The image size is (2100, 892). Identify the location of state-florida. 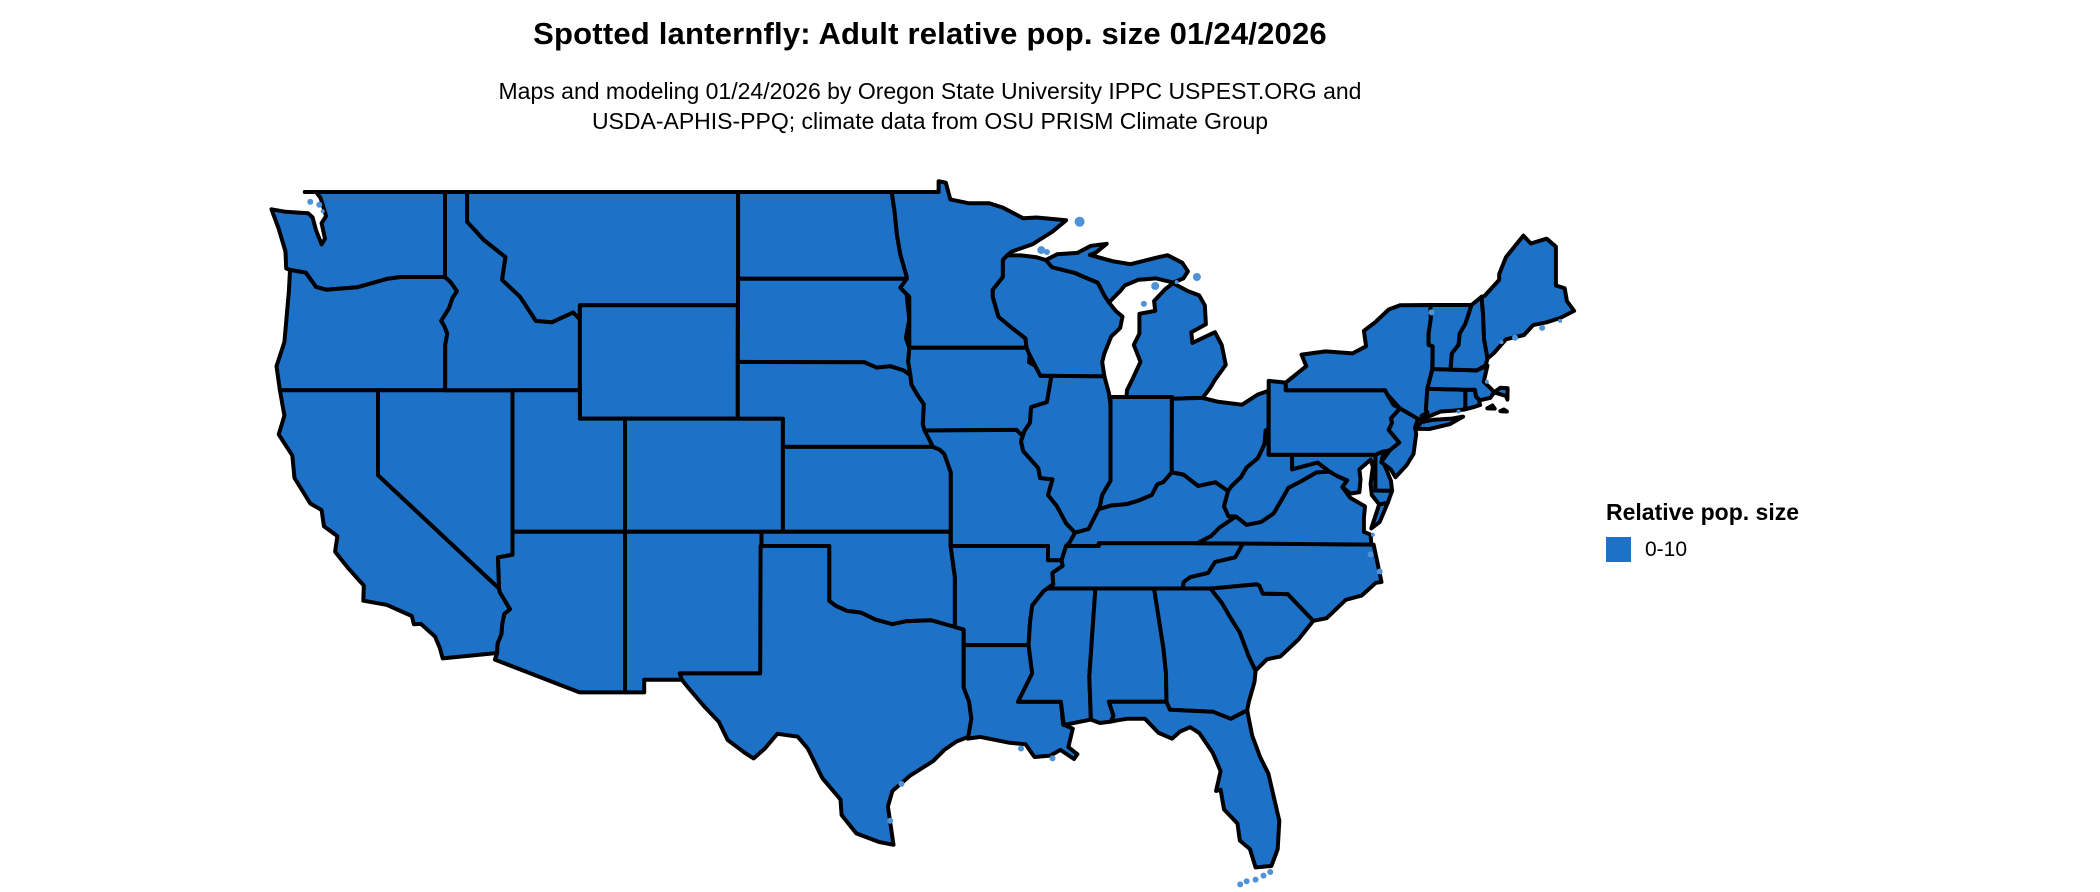
(1194, 784).